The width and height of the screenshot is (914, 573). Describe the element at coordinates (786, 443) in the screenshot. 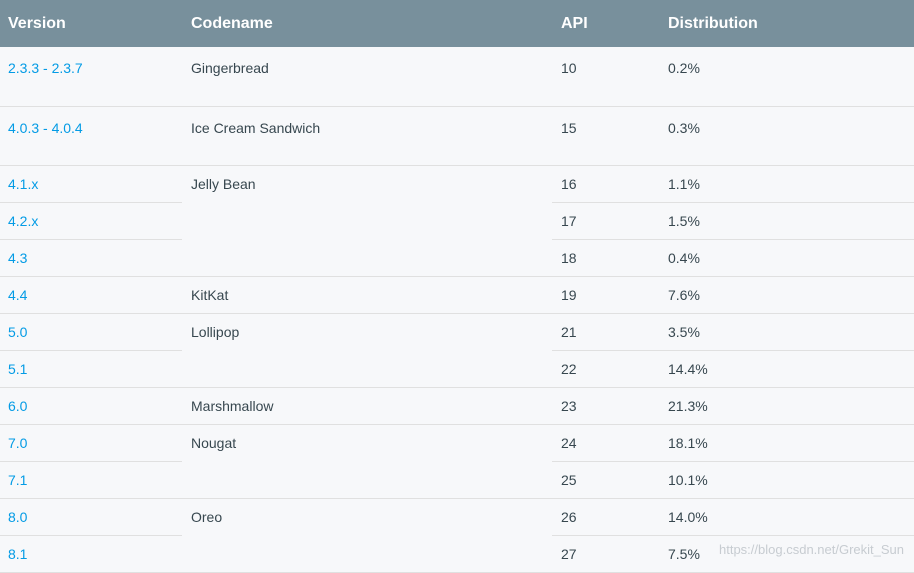

I see `distribution-cell: 18.1%` at that location.